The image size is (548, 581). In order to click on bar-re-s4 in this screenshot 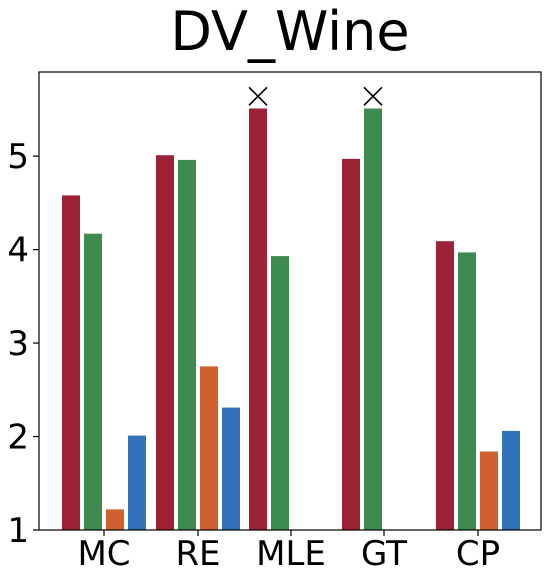, I will do `click(231, 468)`.